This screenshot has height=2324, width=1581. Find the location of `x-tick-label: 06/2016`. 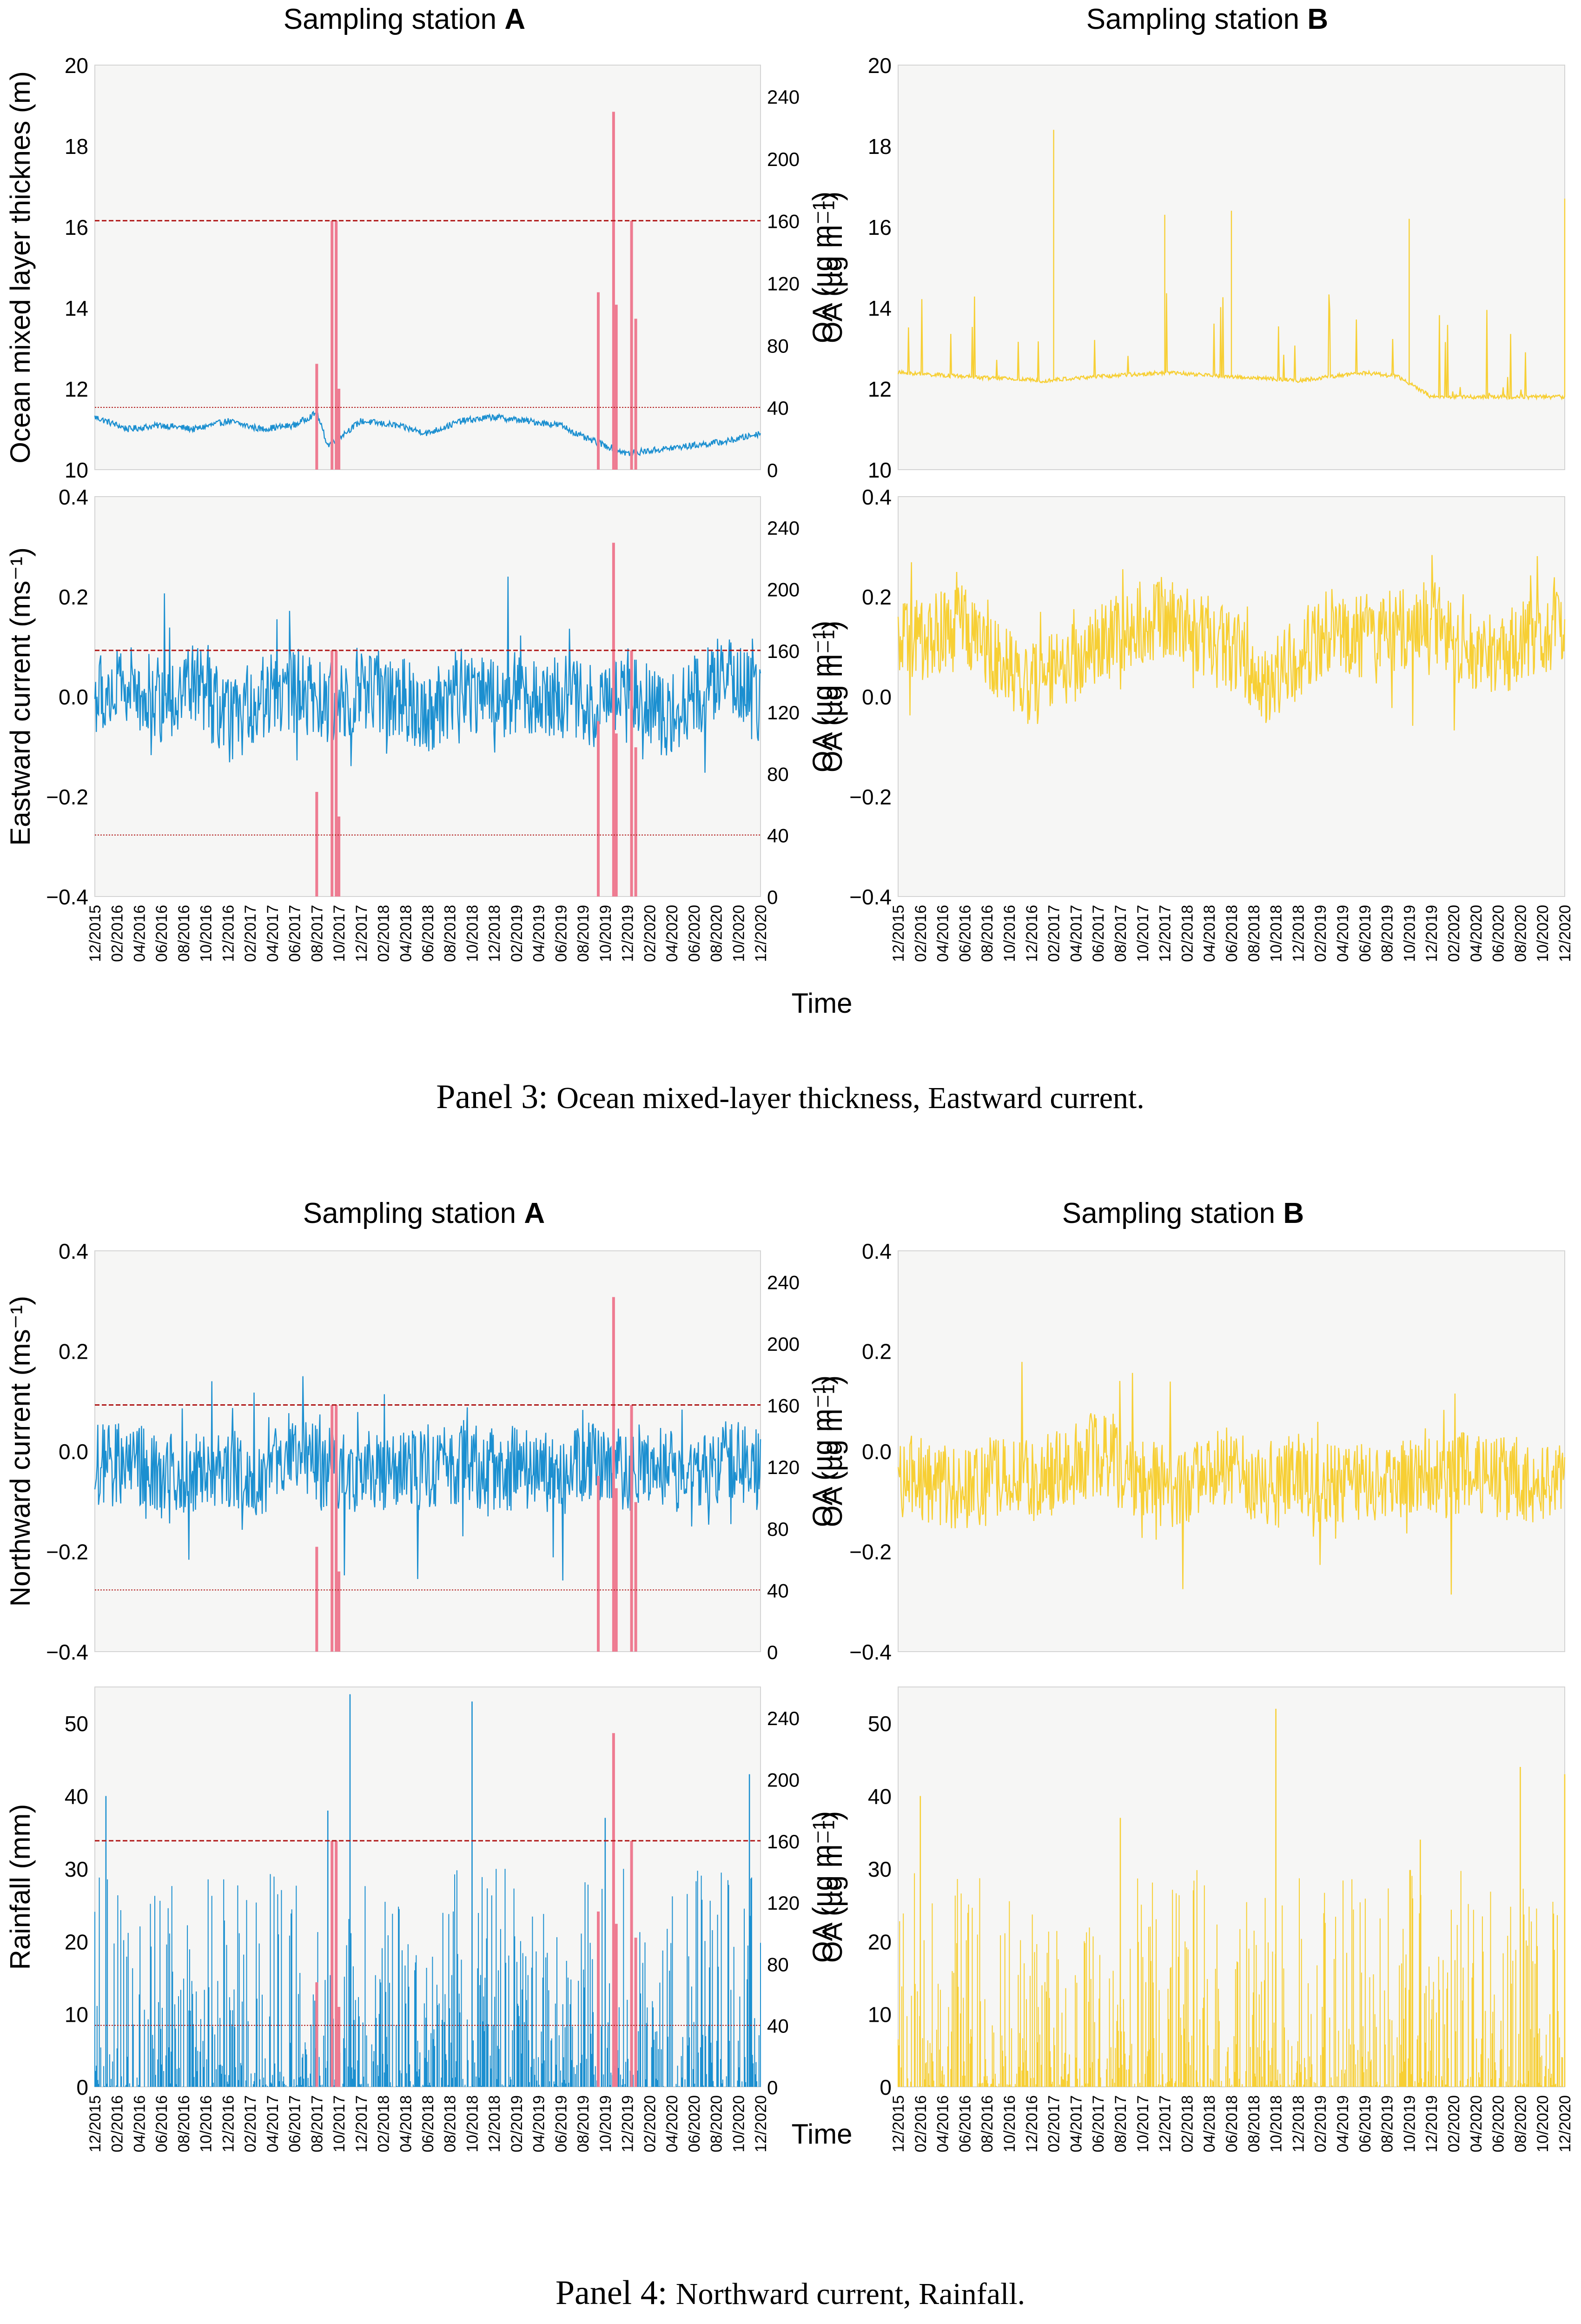

x-tick-label: 06/2016 is located at coordinates (965, 2123).